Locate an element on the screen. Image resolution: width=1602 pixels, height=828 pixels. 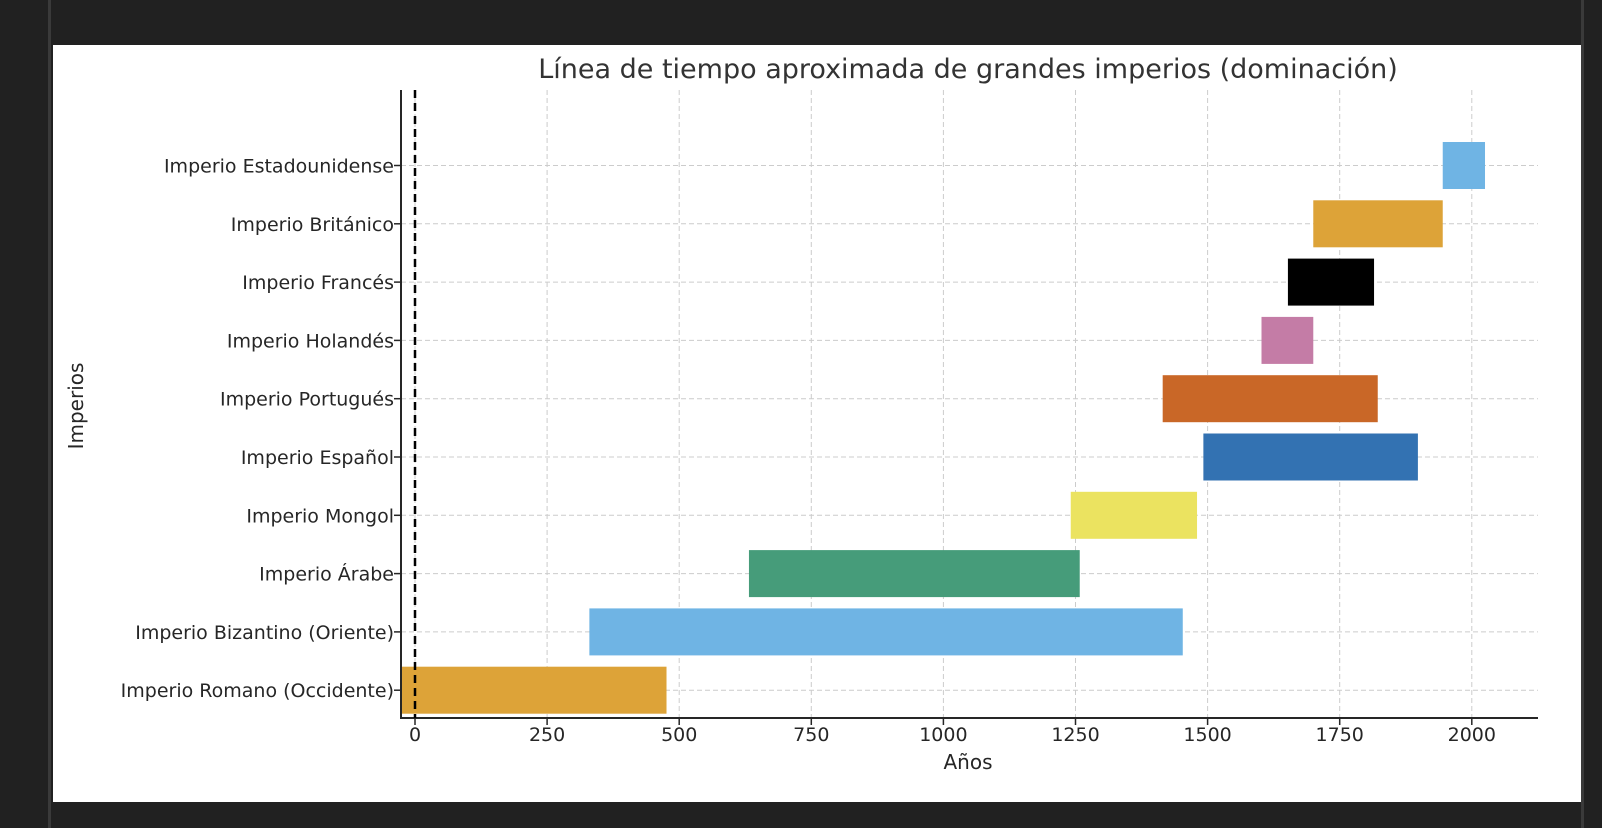
x-tick-label: 1750 is located at coordinates (1340, 735).